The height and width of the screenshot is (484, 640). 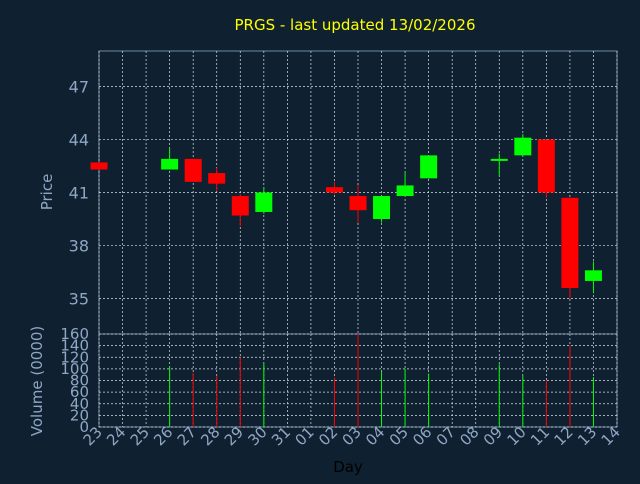 I want to click on volume-tick-label: 20, so click(x=79, y=415).